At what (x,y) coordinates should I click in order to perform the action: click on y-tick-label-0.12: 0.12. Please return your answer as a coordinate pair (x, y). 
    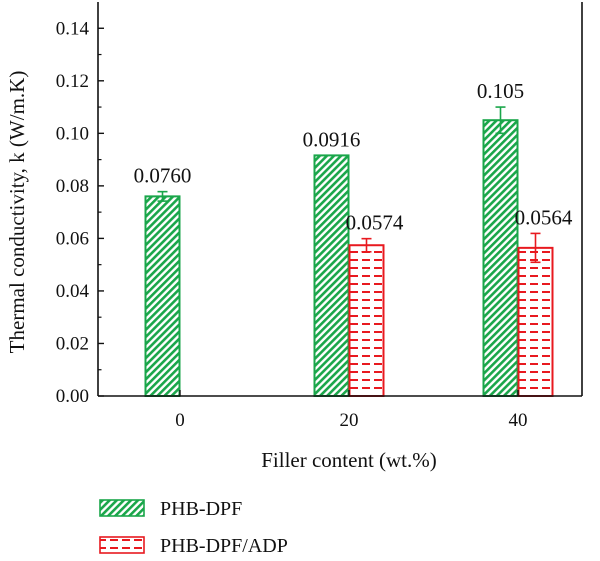
    Looking at the image, I should click on (72, 81).